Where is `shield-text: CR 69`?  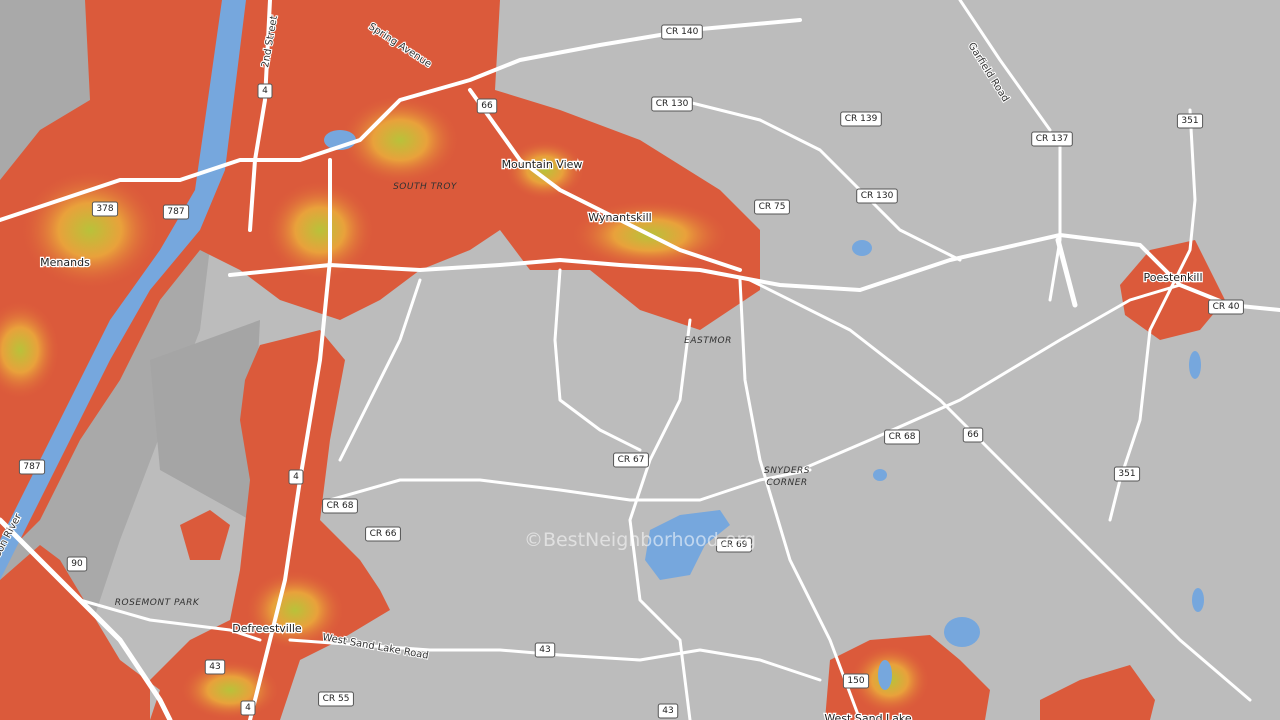
shield-text: CR 69 is located at coordinates (734, 545).